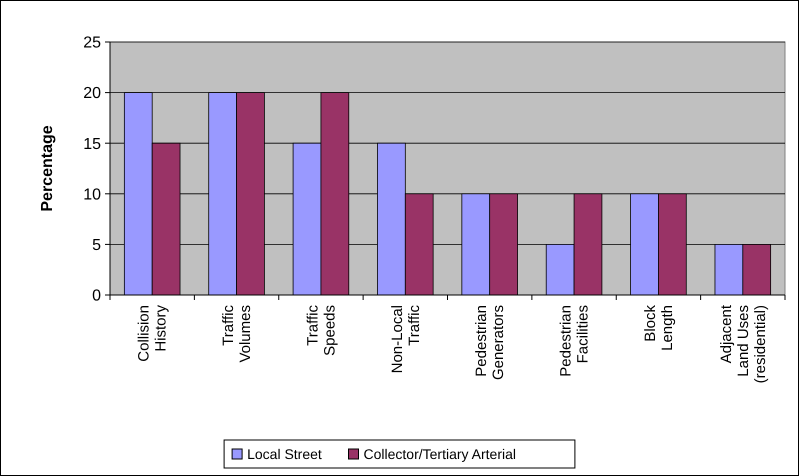  What do you see at coordinates (659, 327) in the screenshot?
I see `x-tick-label: Block Length` at bounding box center [659, 327].